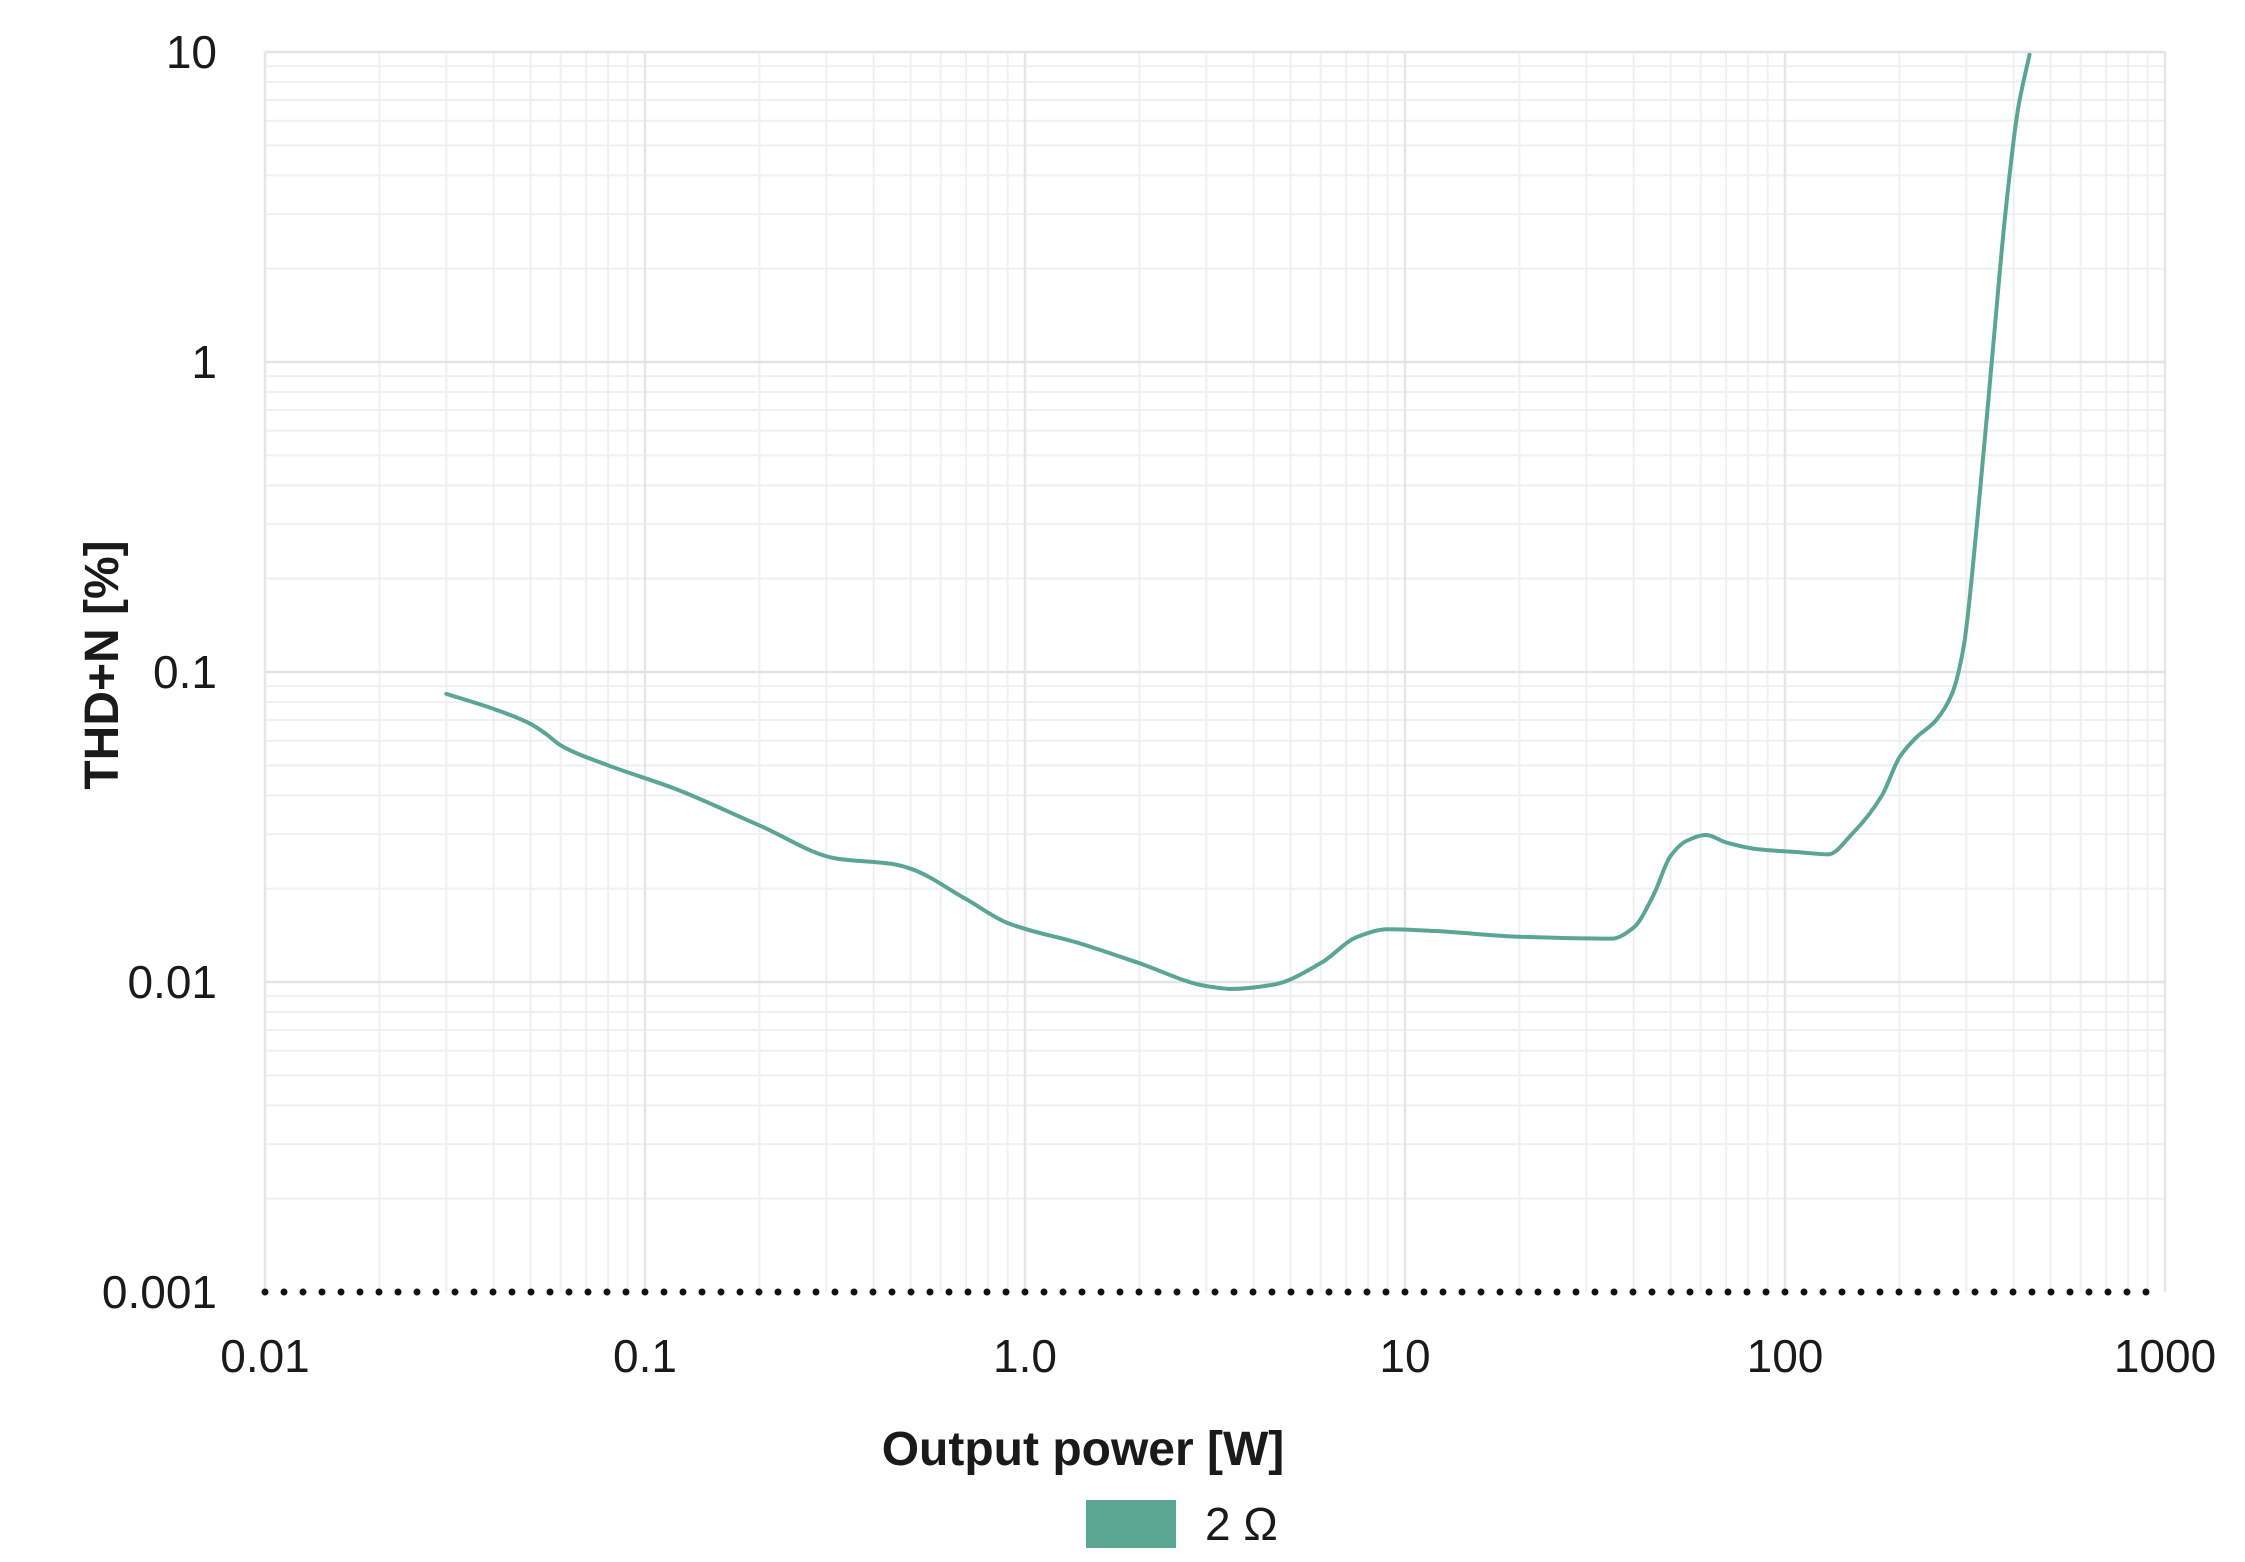 The image size is (2245, 1562). I want to click on x-tick-label: 100, so click(1785, 1356).